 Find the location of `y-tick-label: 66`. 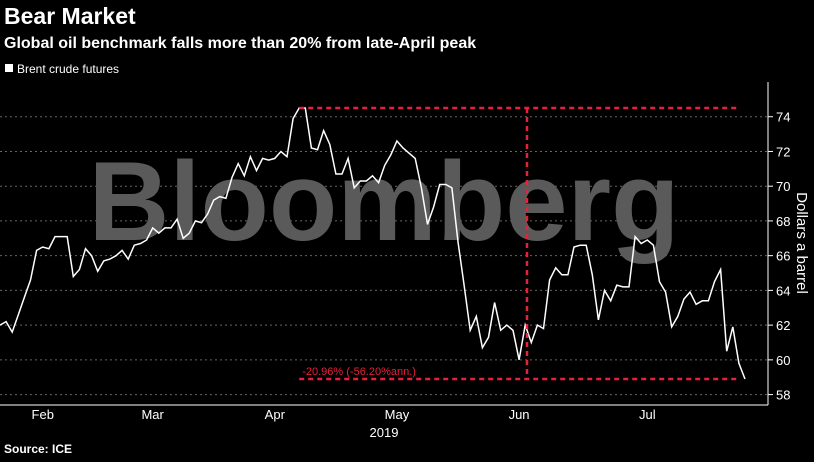

y-tick-label: 66 is located at coordinates (783, 256).